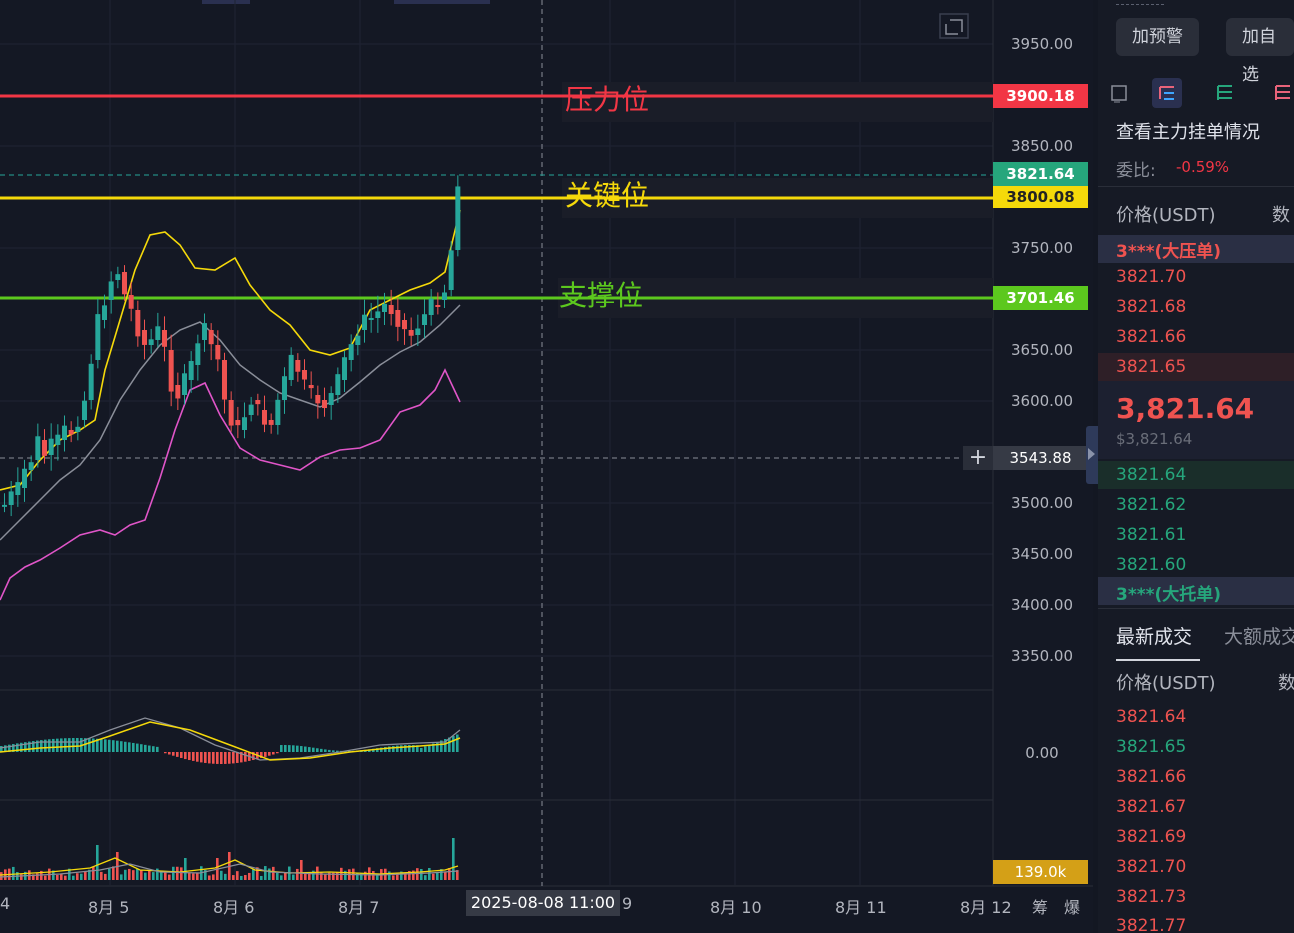 This screenshot has width=1294, height=933. I want to click on add-alert-button: 加预警, so click(1157, 37).